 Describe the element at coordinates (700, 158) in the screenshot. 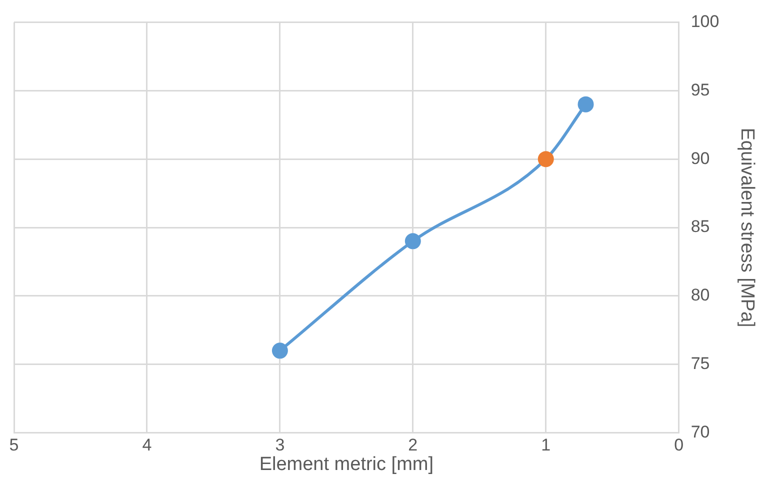

I see `y-tick-label: 90` at that location.